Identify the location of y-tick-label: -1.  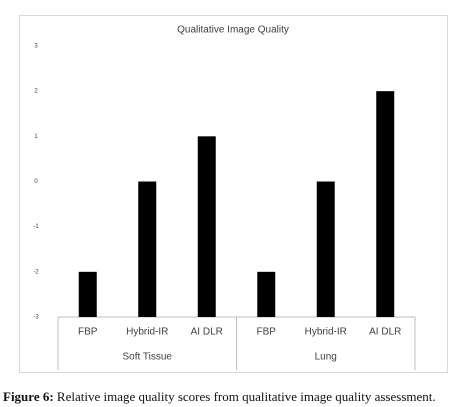
(36, 227).